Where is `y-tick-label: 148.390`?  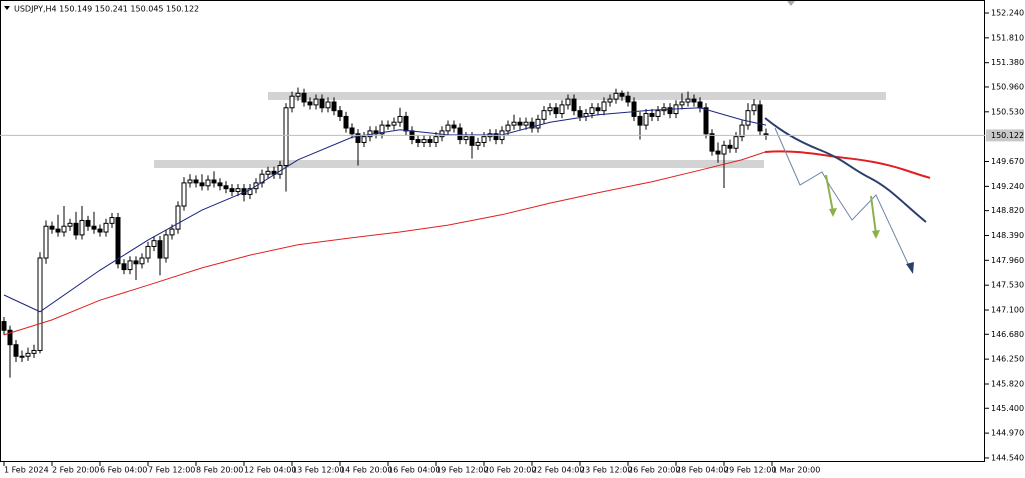
y-tick-label: 148.390 is located at coordinates (1007, 235).